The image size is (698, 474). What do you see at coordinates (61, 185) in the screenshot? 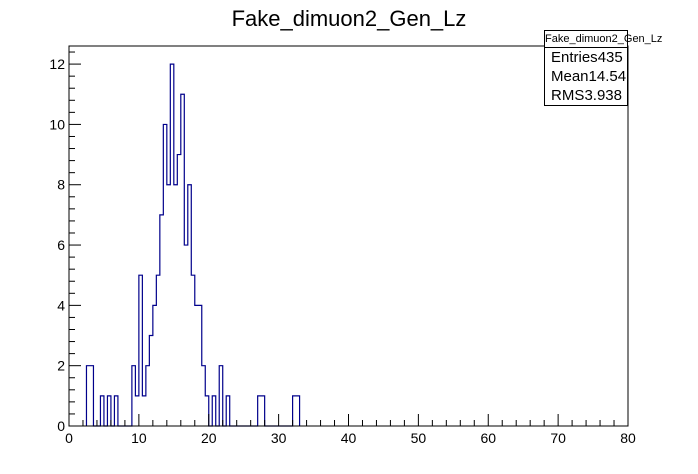
I see `y-tick-label: 8` at bounding box center [61, 185].